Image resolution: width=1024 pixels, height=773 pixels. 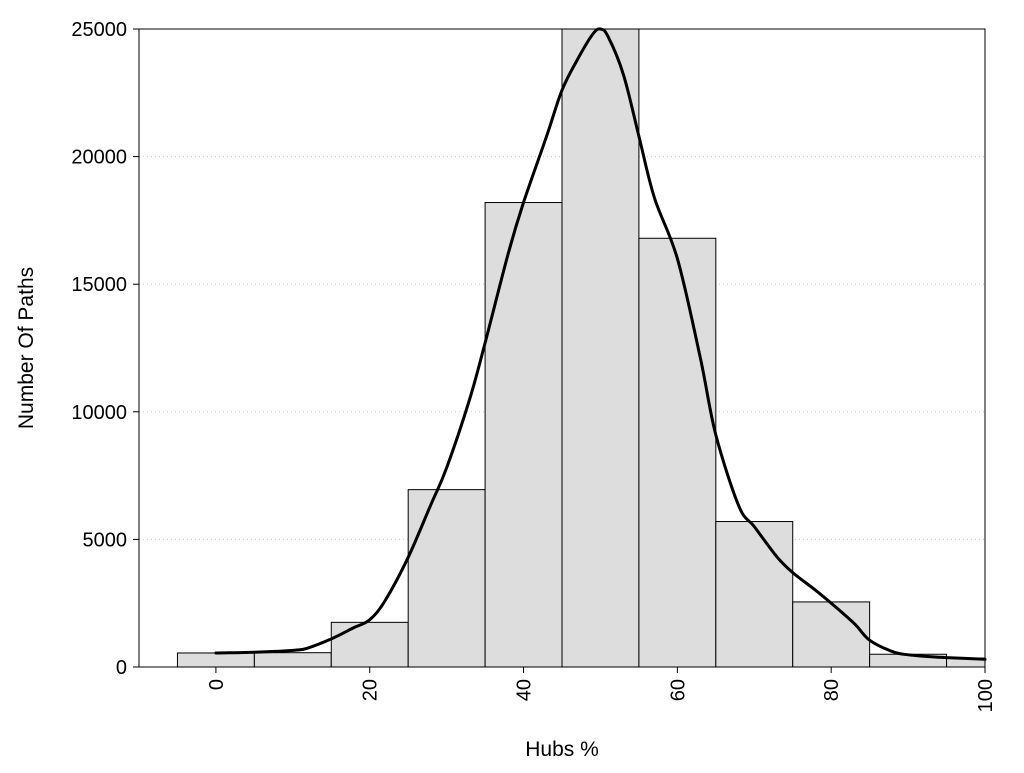 What do you see at coordinates (99, 413) in the screenshot?
I see `y-tick-label: 10000` at bounding box center [99, 413].